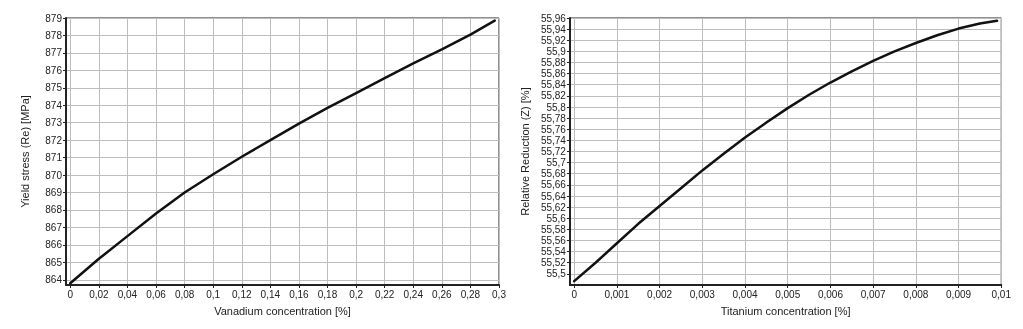 This screenshot has height=329, width=1023. What do you see at coordinates (213, 294) in the screenshot?
I see `x-tick-label: 0,1` at bounding box center [213, 294].